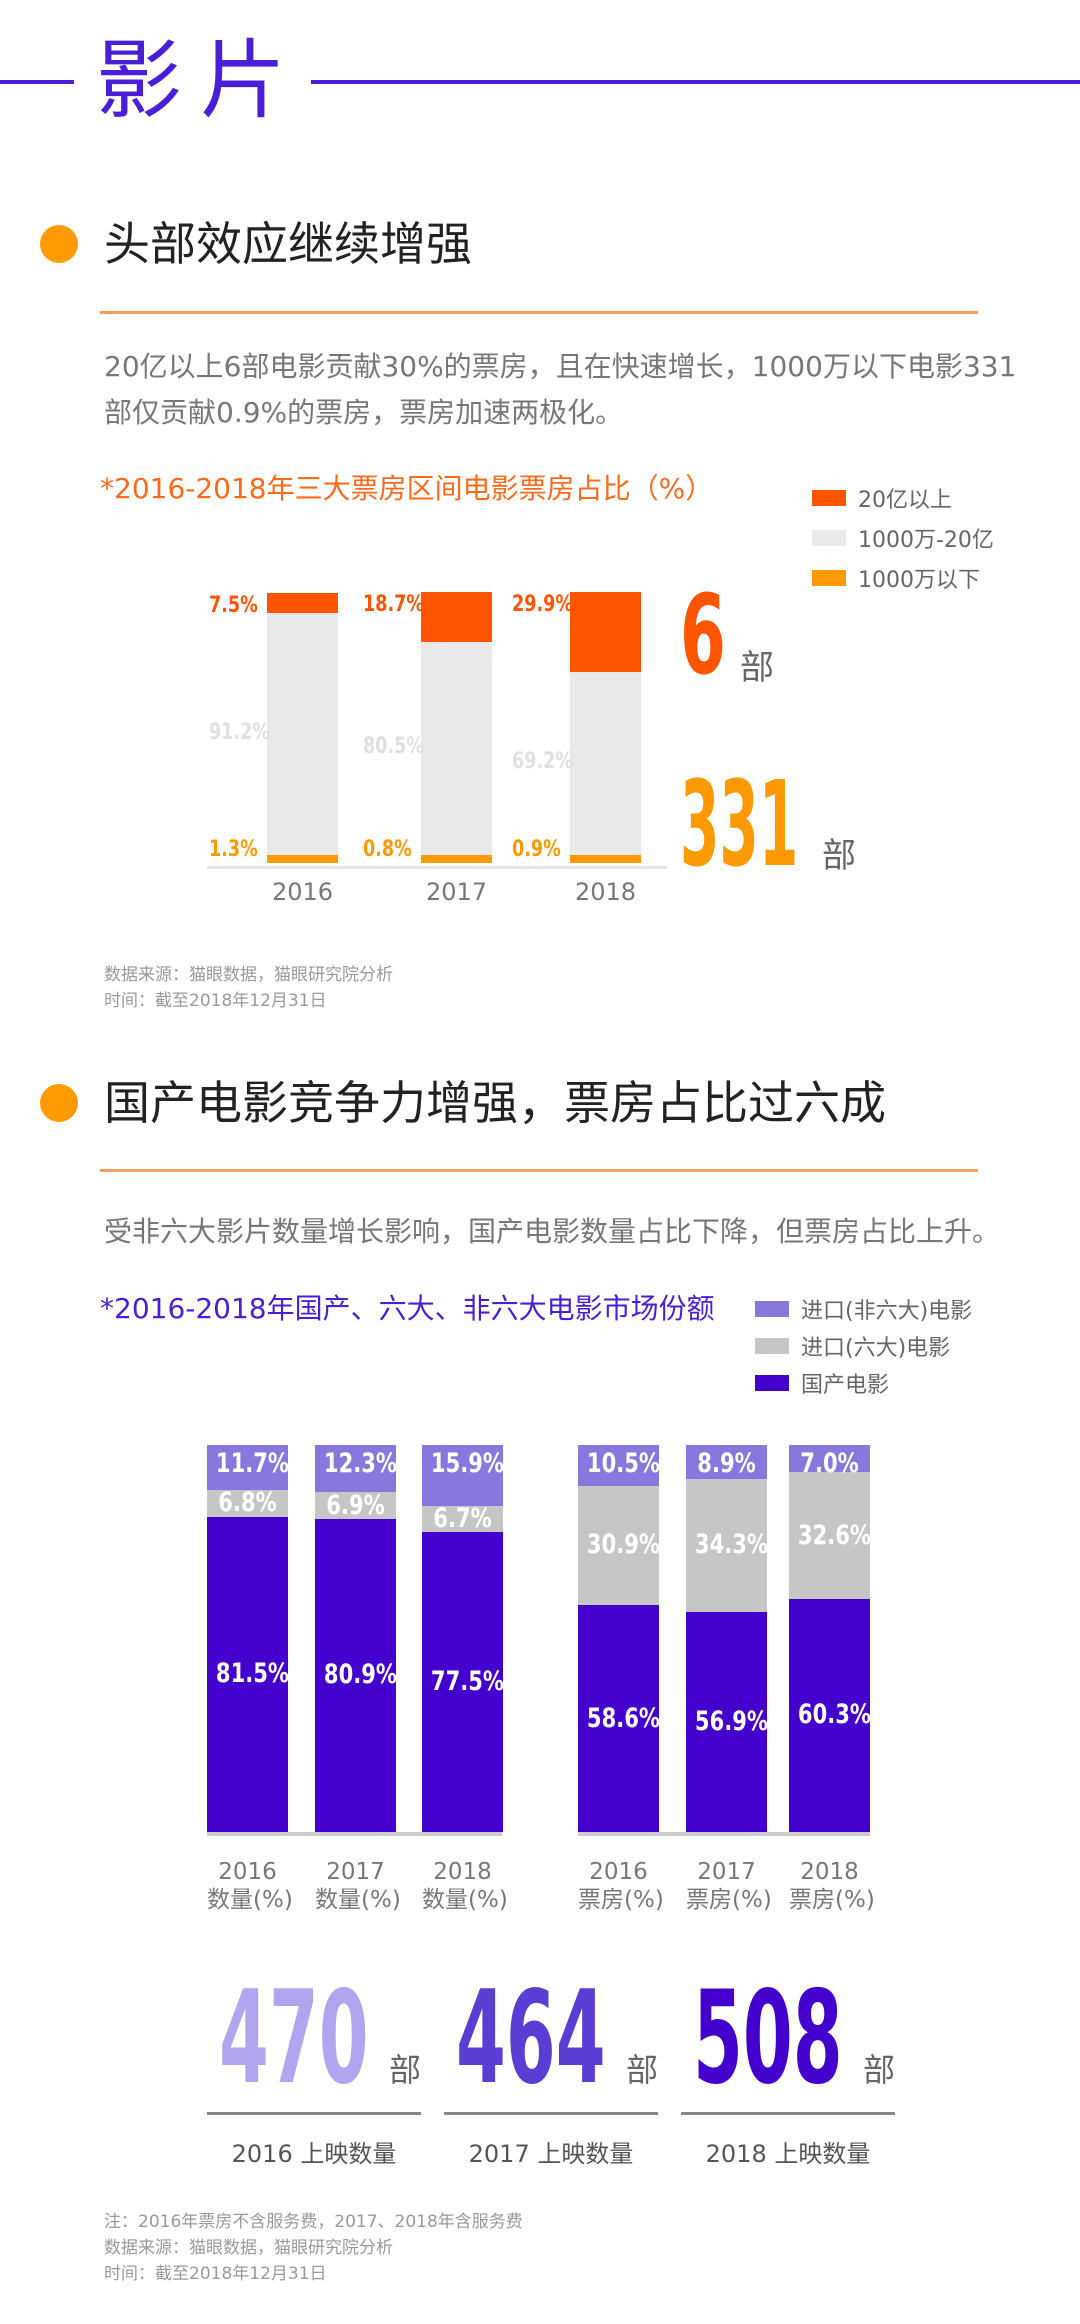 The height and width of the screenshot is (2324, 1080). I want to click on data-label: 11.7%, so click(252, 1463).